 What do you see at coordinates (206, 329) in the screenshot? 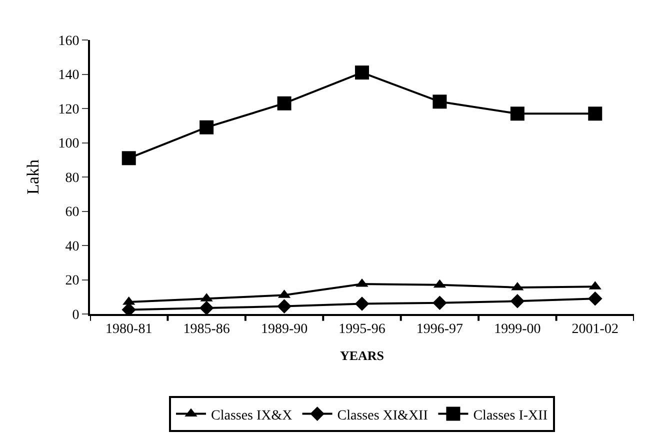
I see `x-tick-label: 1985-86` at bounding box center [206, 329].